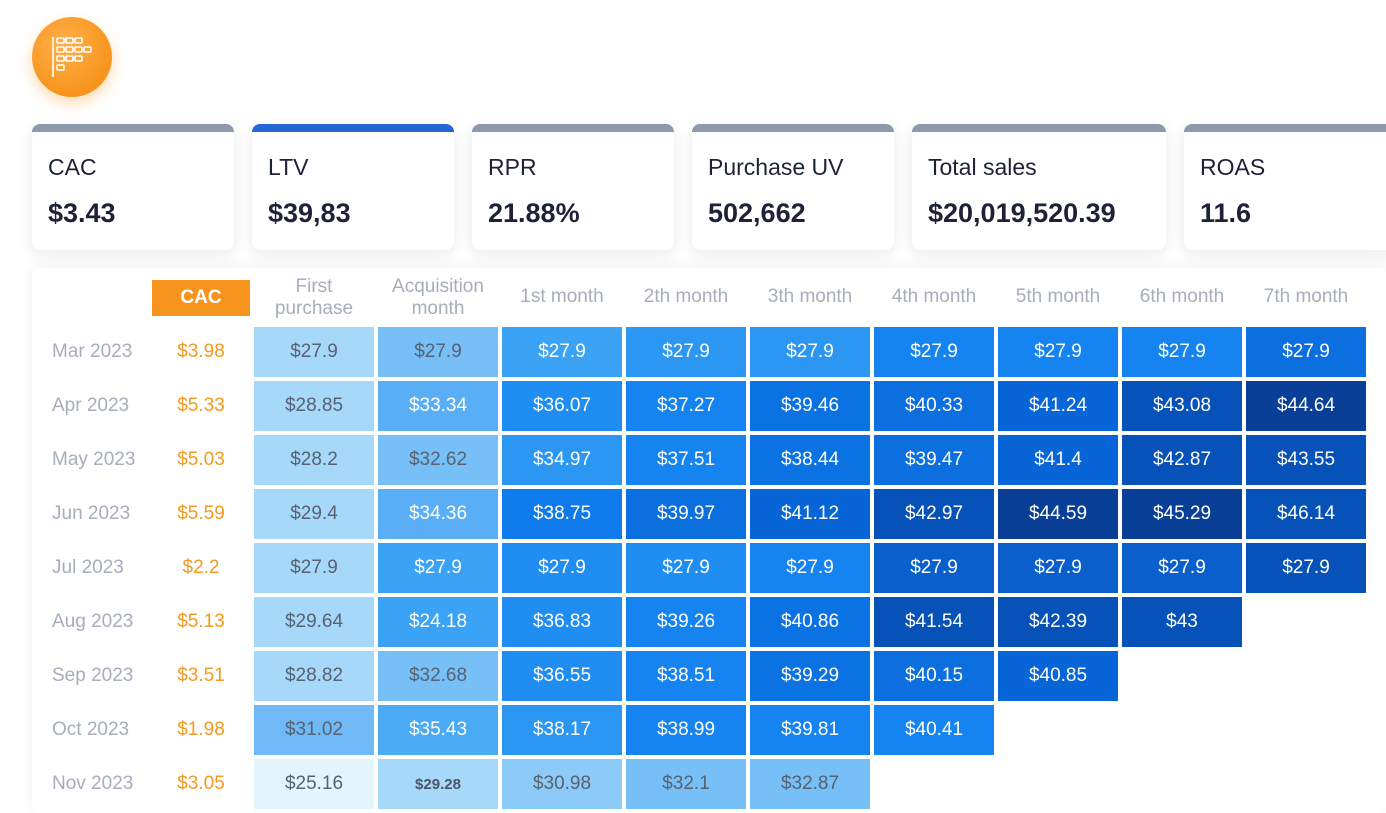  What do you see at coordinates (314, 784) in the screenshot?
I see `heatmap-cell: $25.16` at bounding box center [314, 784].